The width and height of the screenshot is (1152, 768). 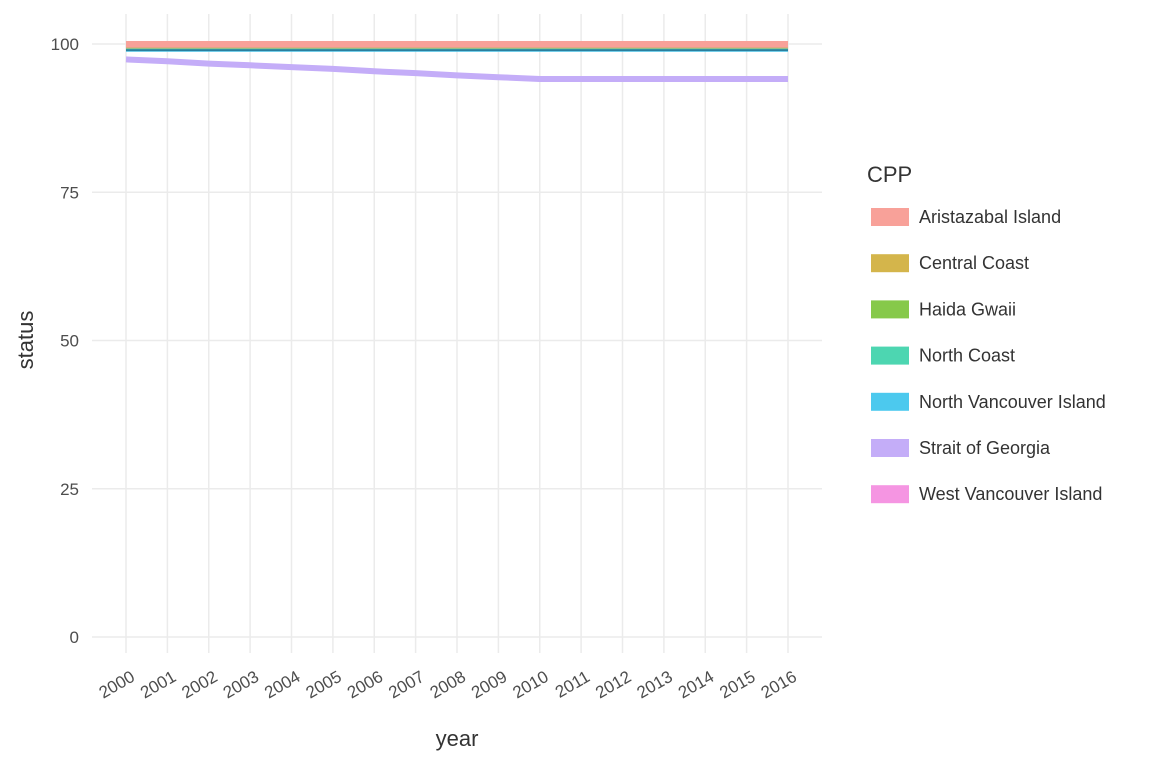 I want to click on x-tick-label: 2011, so click(x=572, y=684).